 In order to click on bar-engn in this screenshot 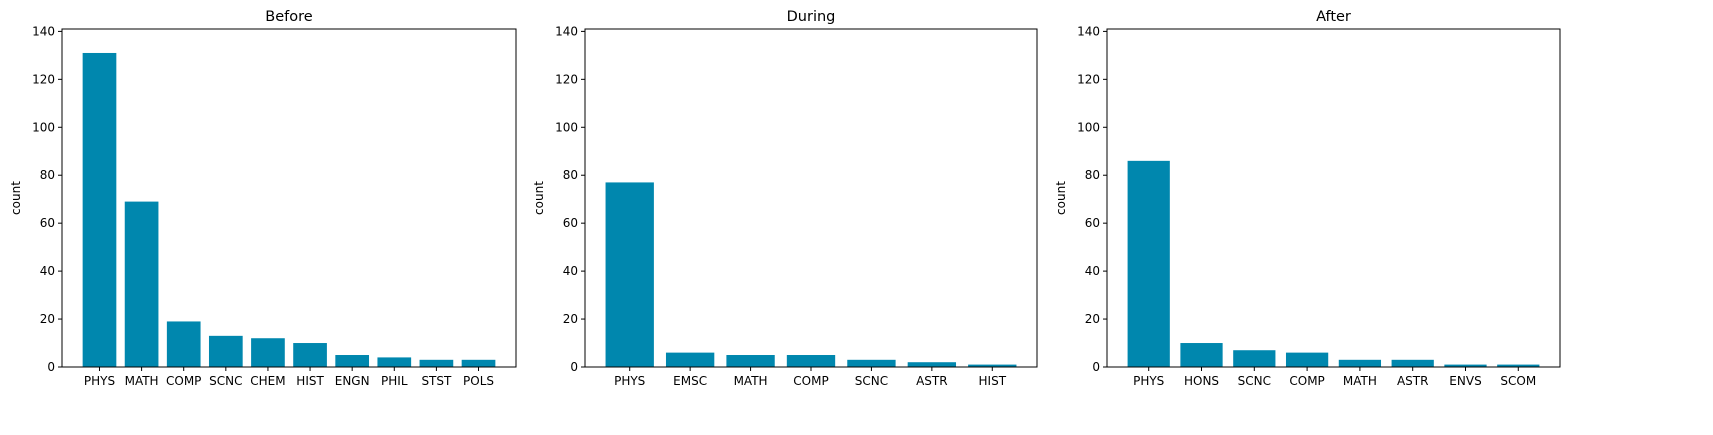, I will do `click(352, 361)`.